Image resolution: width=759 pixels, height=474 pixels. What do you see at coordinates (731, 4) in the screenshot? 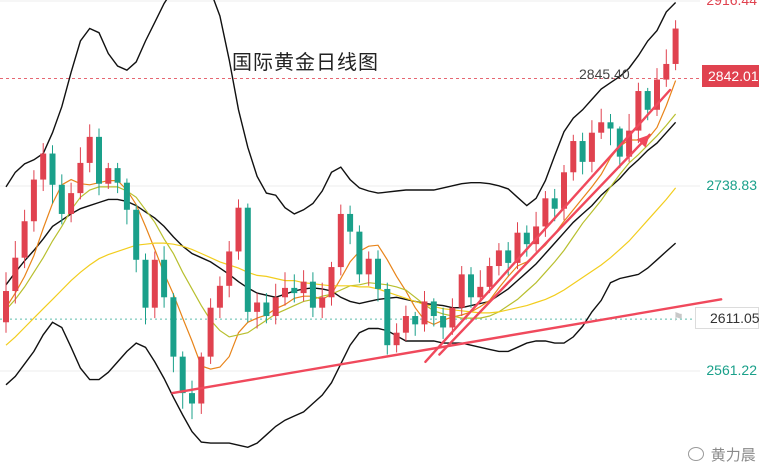
I see `axis-tick-label-0: 2916.44` at bounding box center [731, 4].